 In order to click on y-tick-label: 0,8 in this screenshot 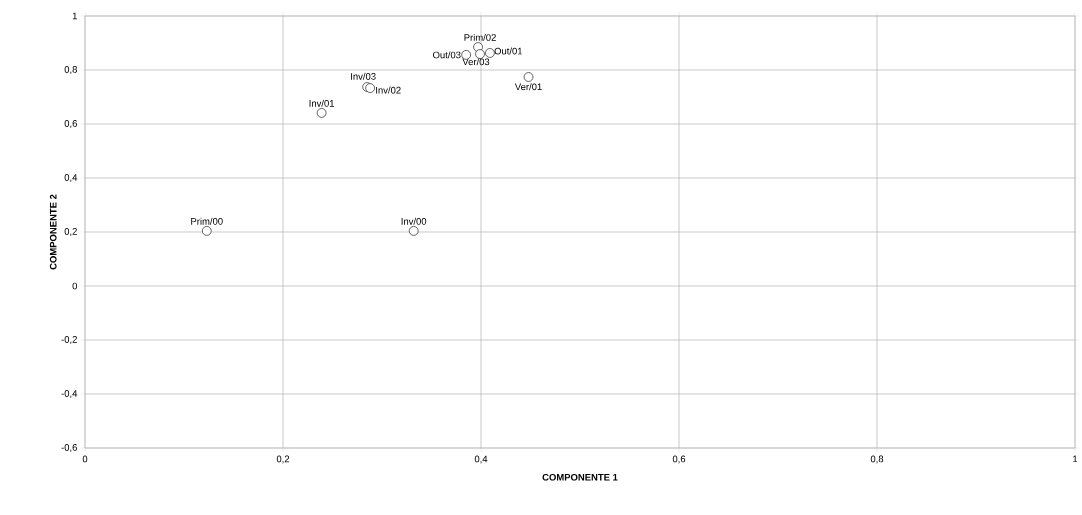, I will do `click(70, 70)`.